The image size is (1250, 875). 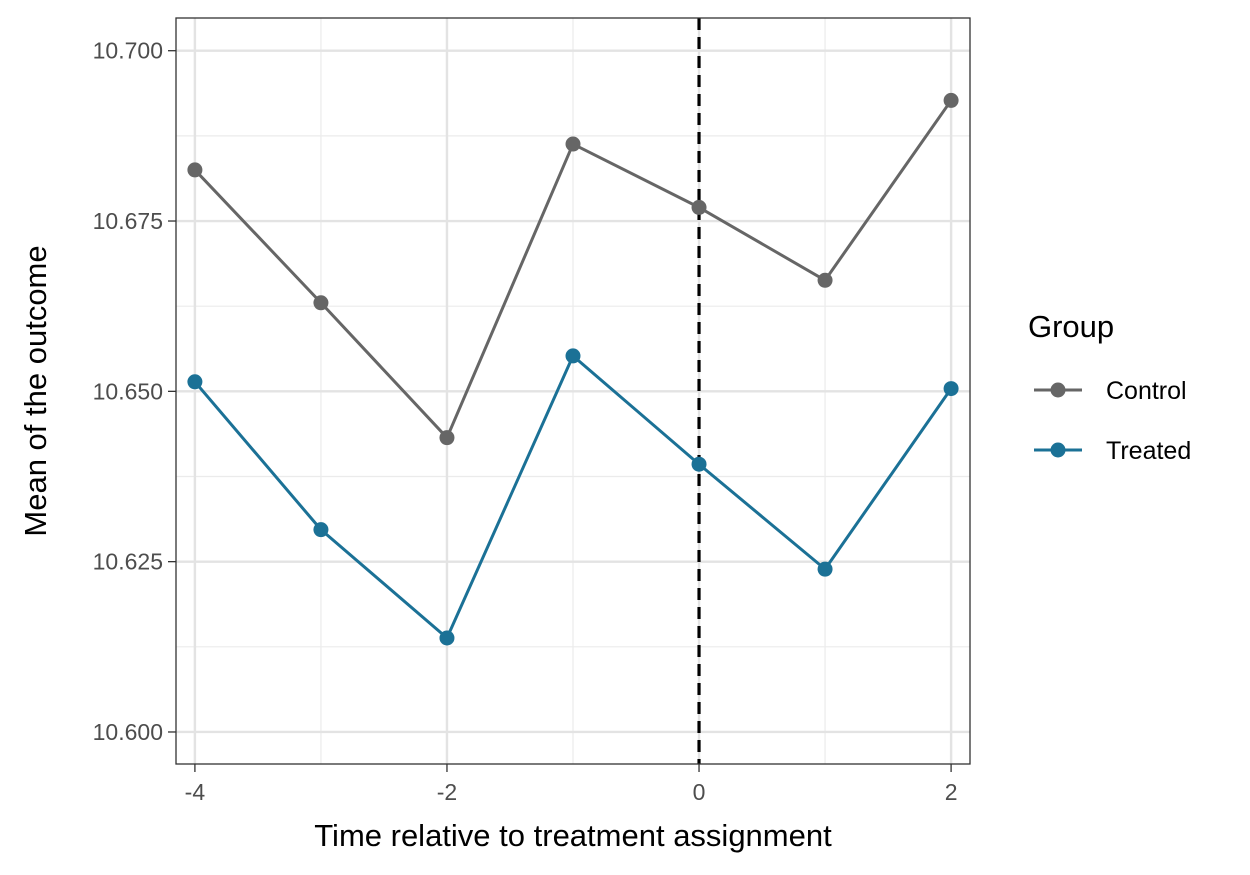 I want to click on legend-label-control: Control, so click(x=1146, y=391).